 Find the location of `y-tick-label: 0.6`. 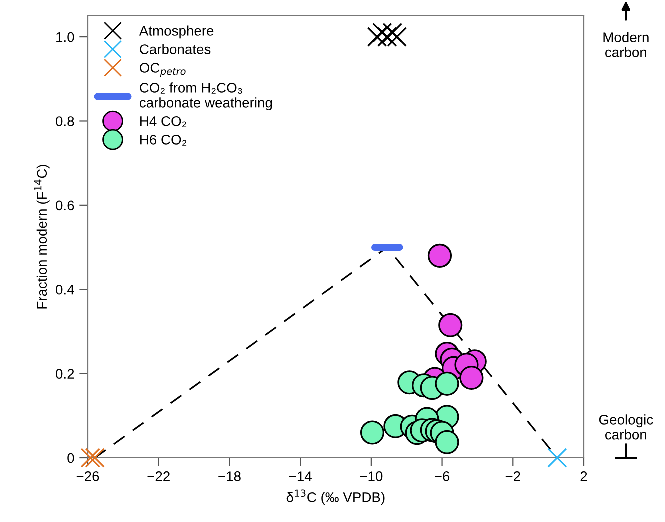

y-tick-label: 0.6 is located at coordinates (65, 205).